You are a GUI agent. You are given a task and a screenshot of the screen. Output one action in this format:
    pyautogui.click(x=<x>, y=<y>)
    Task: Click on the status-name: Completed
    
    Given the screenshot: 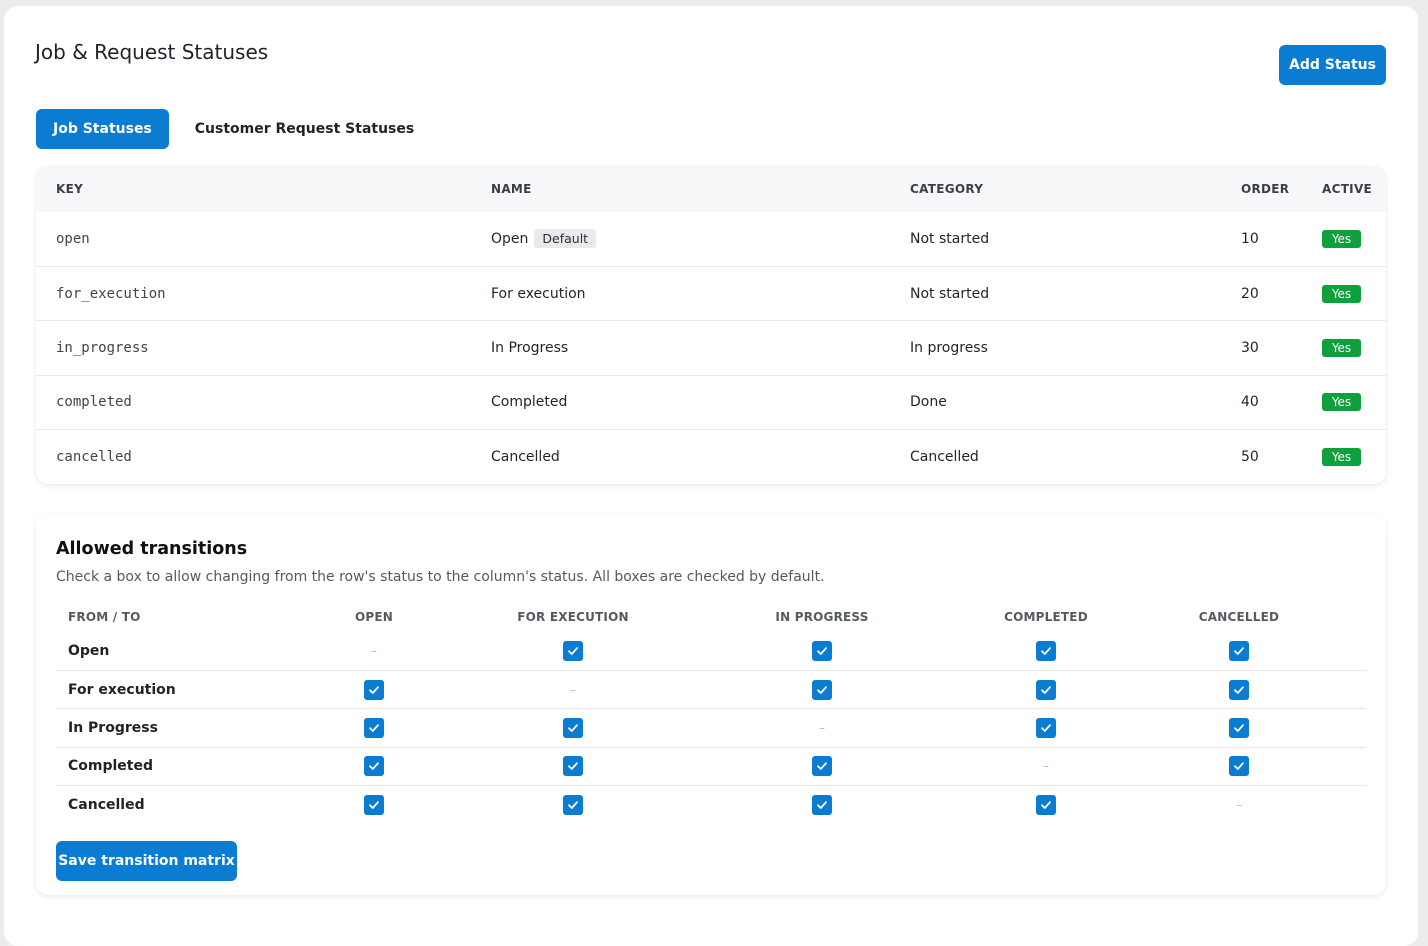 What is the action you would take?
    pyautogui.click(x=529, y=402)
    